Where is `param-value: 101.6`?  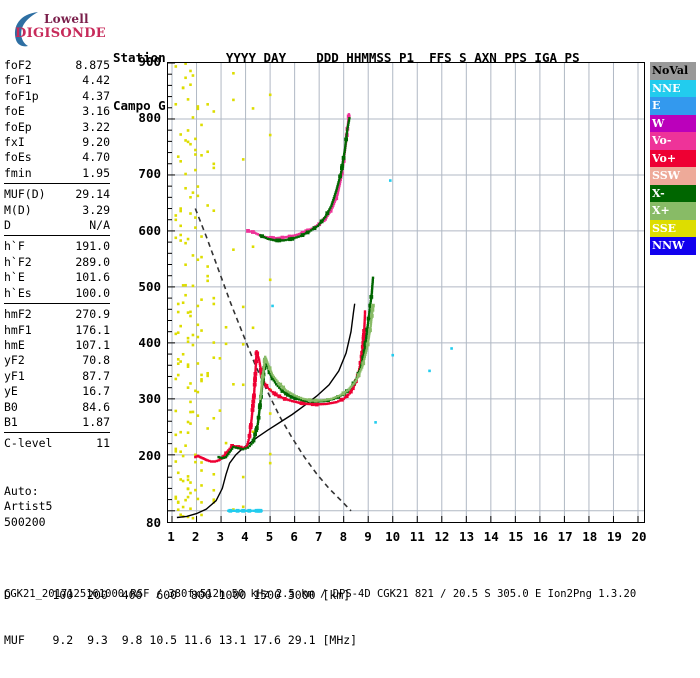
param-value: 101.6 is located at coordinates (92, 277).